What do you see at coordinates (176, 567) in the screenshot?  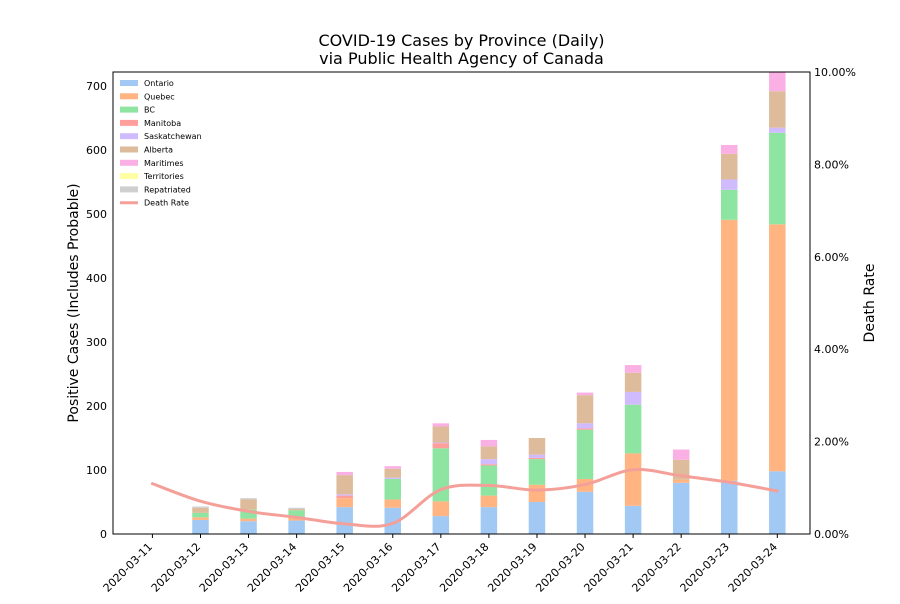 I see `x-tick-label-2020-03-12: 2020-03-12` at bounding box center [176, 567].